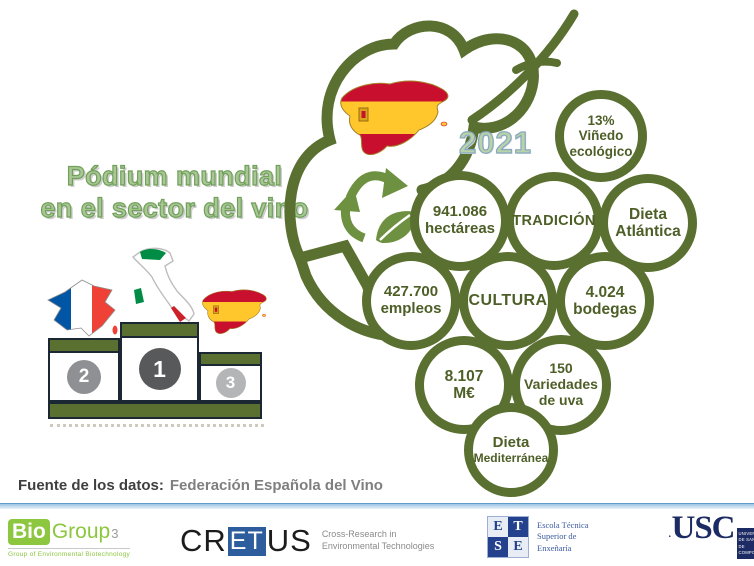 The image size is (754, 566). I want to click on etse-cell-s: S, so click(498, 547).